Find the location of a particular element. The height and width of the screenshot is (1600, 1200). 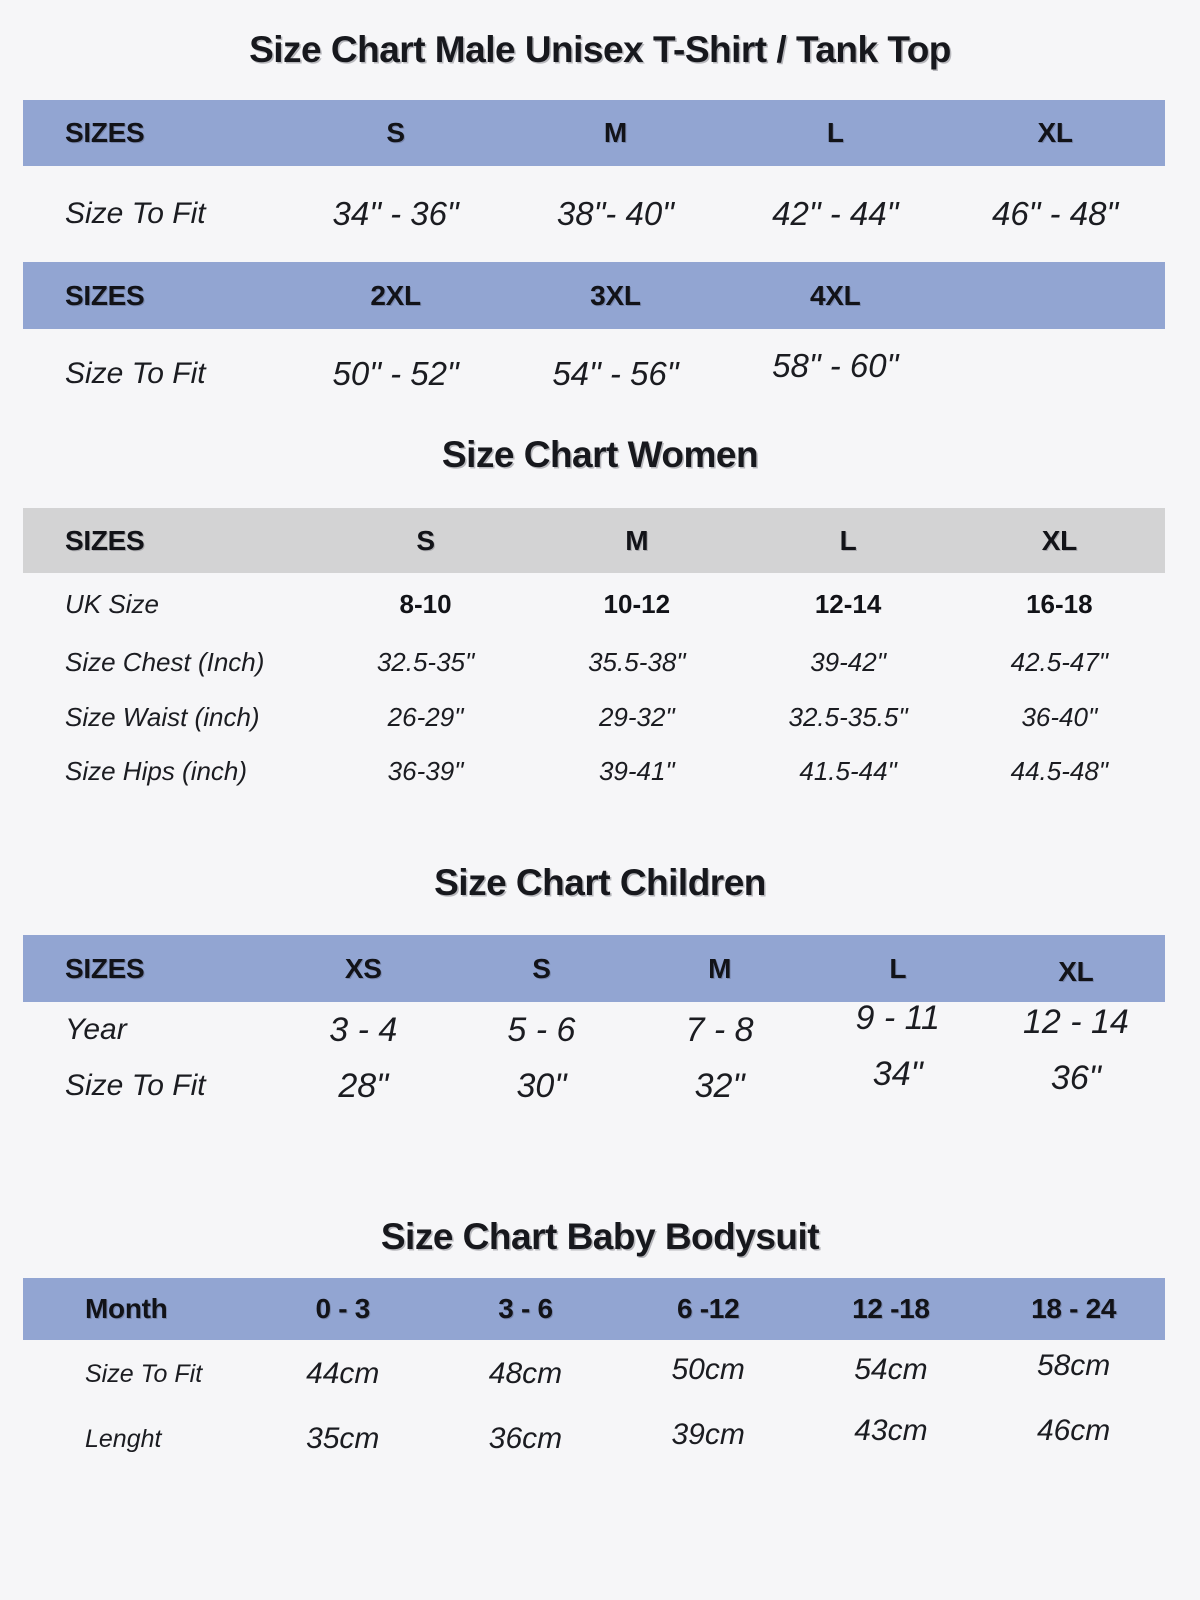

children-size-to-fit-row: Size To Fit 28" 30" 32" 34" 36" is located at coordinates (594, 1084).